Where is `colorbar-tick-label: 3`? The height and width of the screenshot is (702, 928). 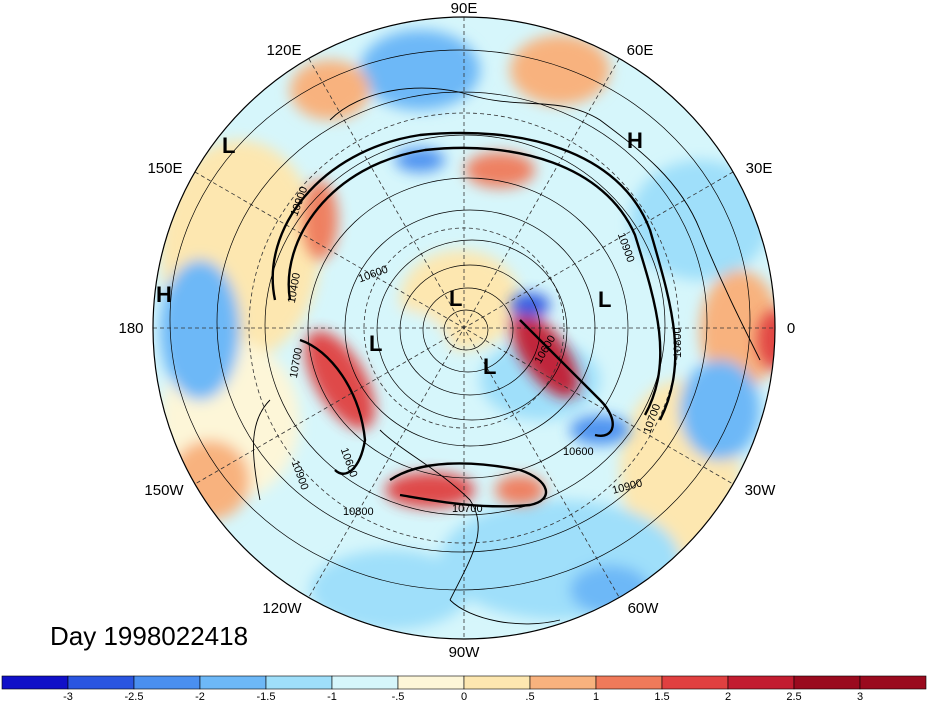 colorbar-tick-label: 3 is located at coordinates (860, 696).